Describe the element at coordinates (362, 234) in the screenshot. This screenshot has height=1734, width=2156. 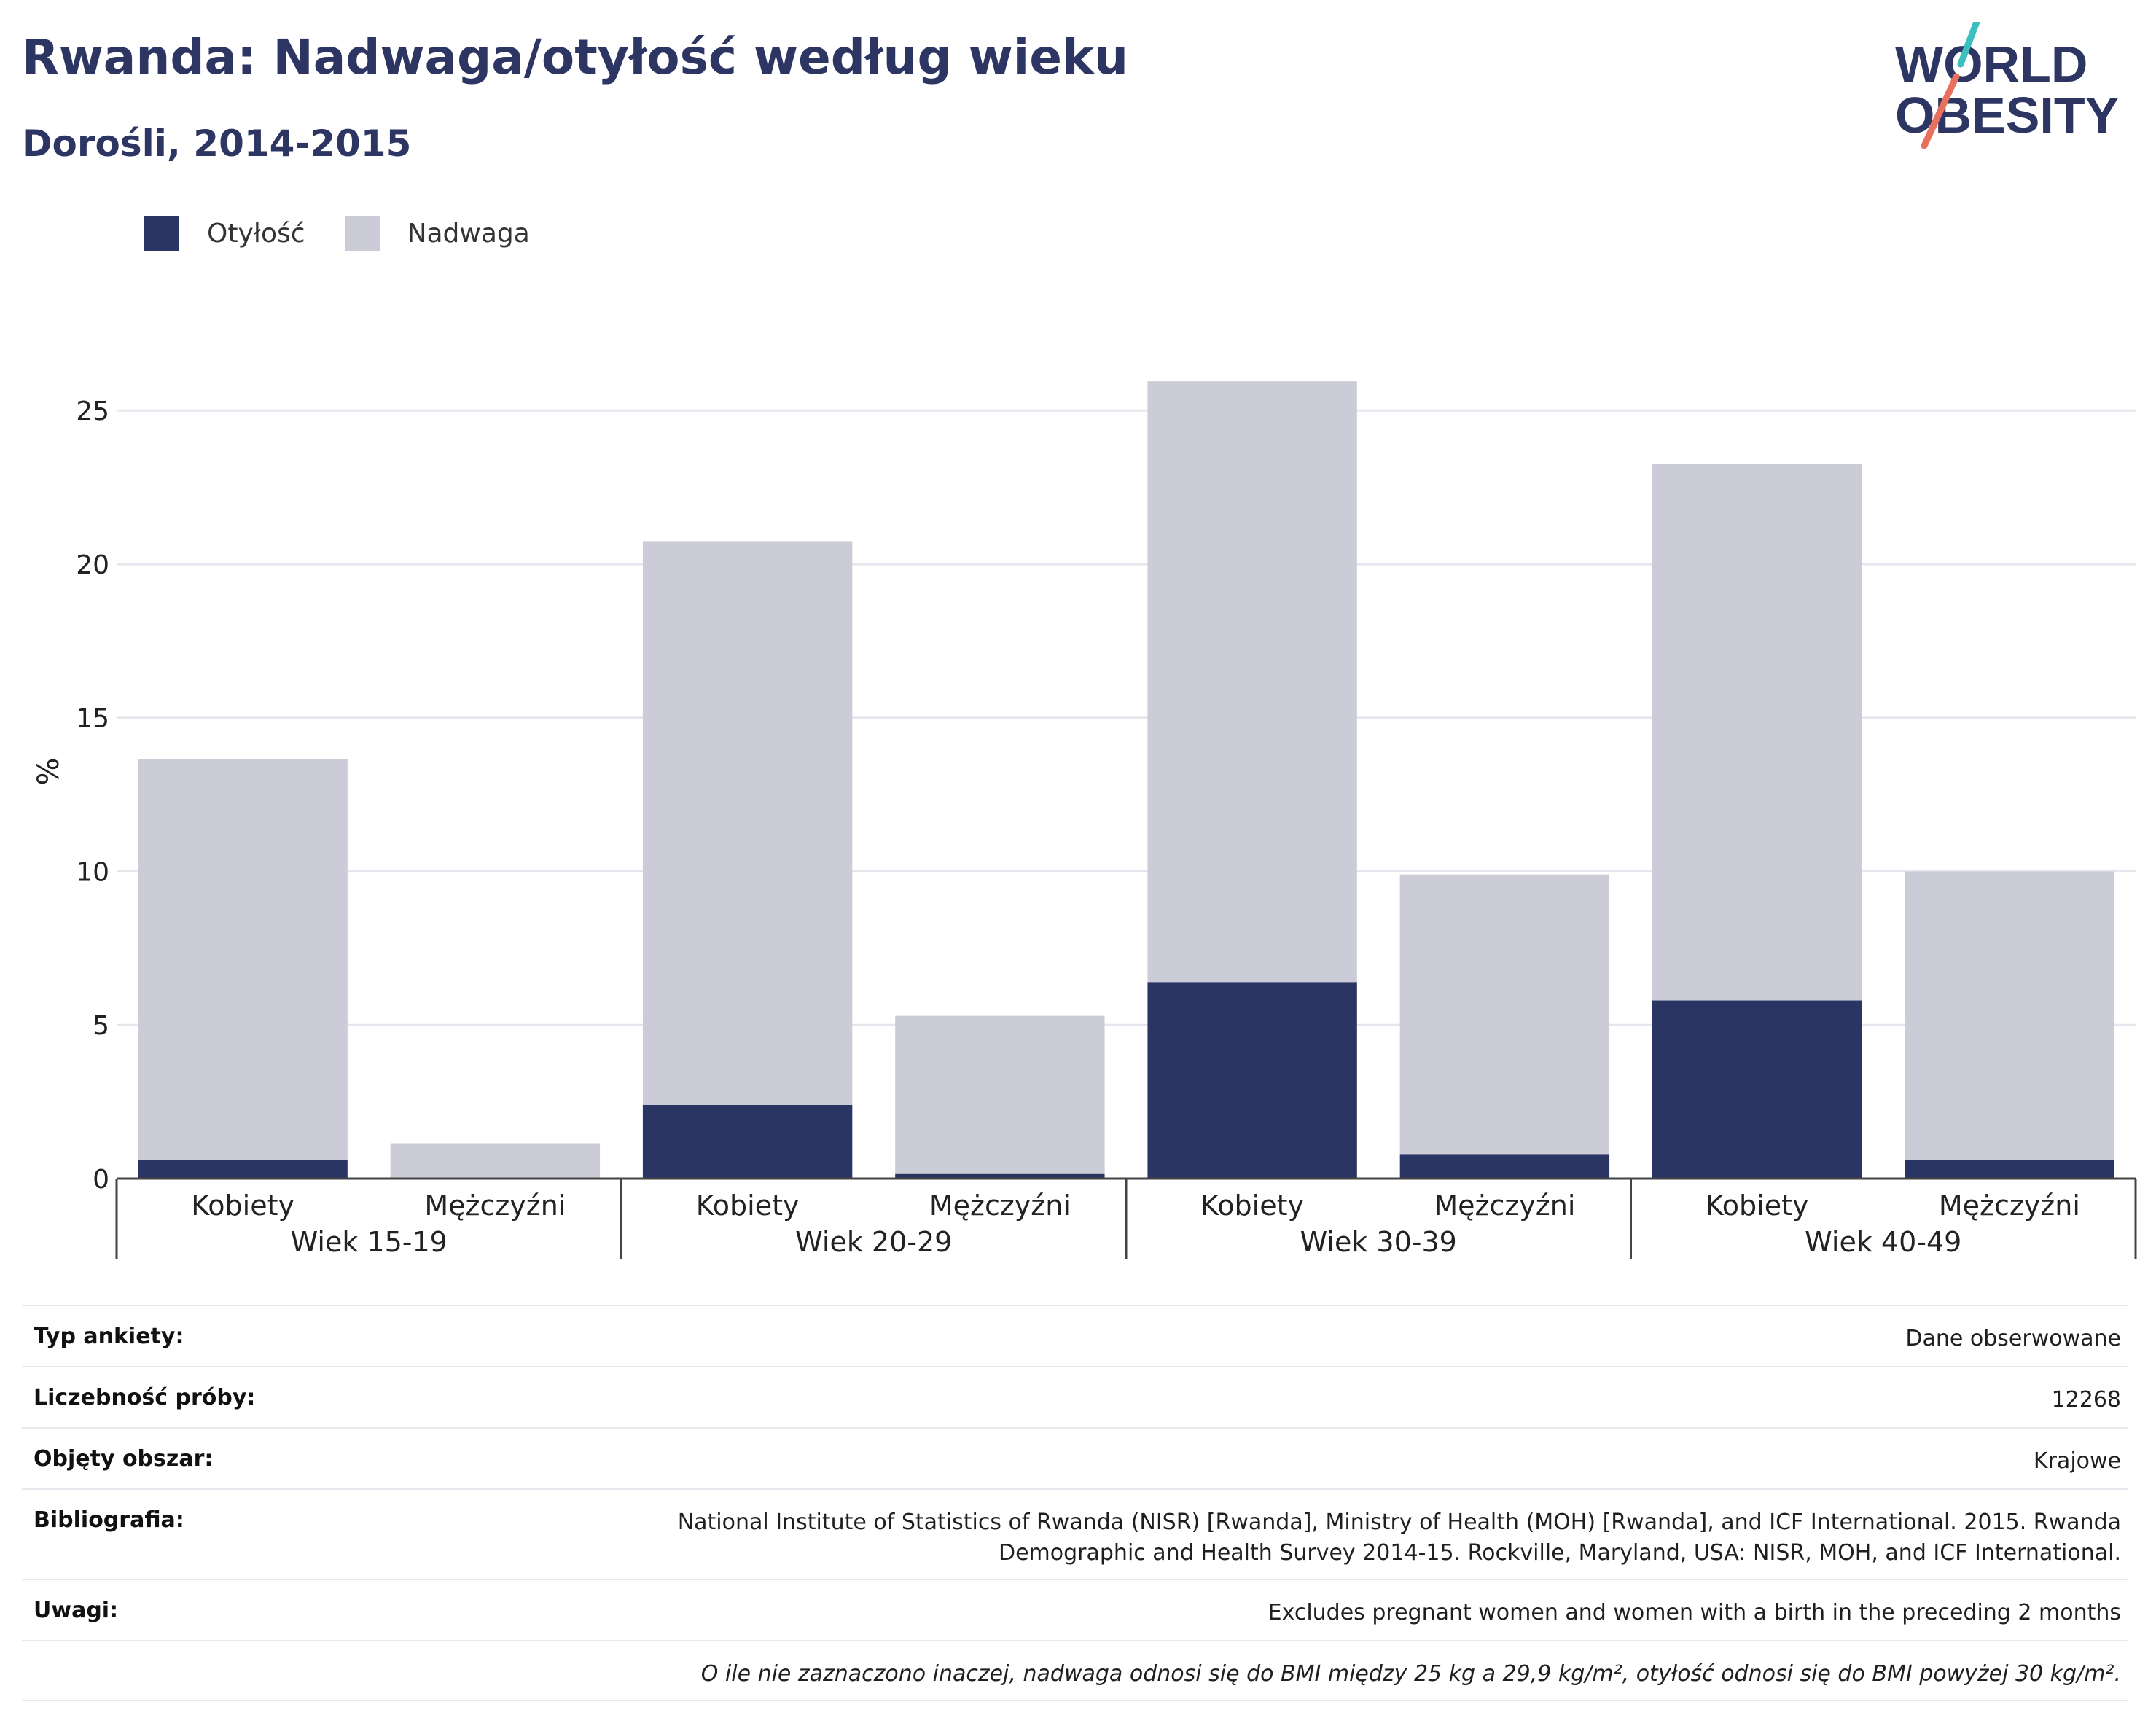
I see `legend-swatch-overweight` at that location.